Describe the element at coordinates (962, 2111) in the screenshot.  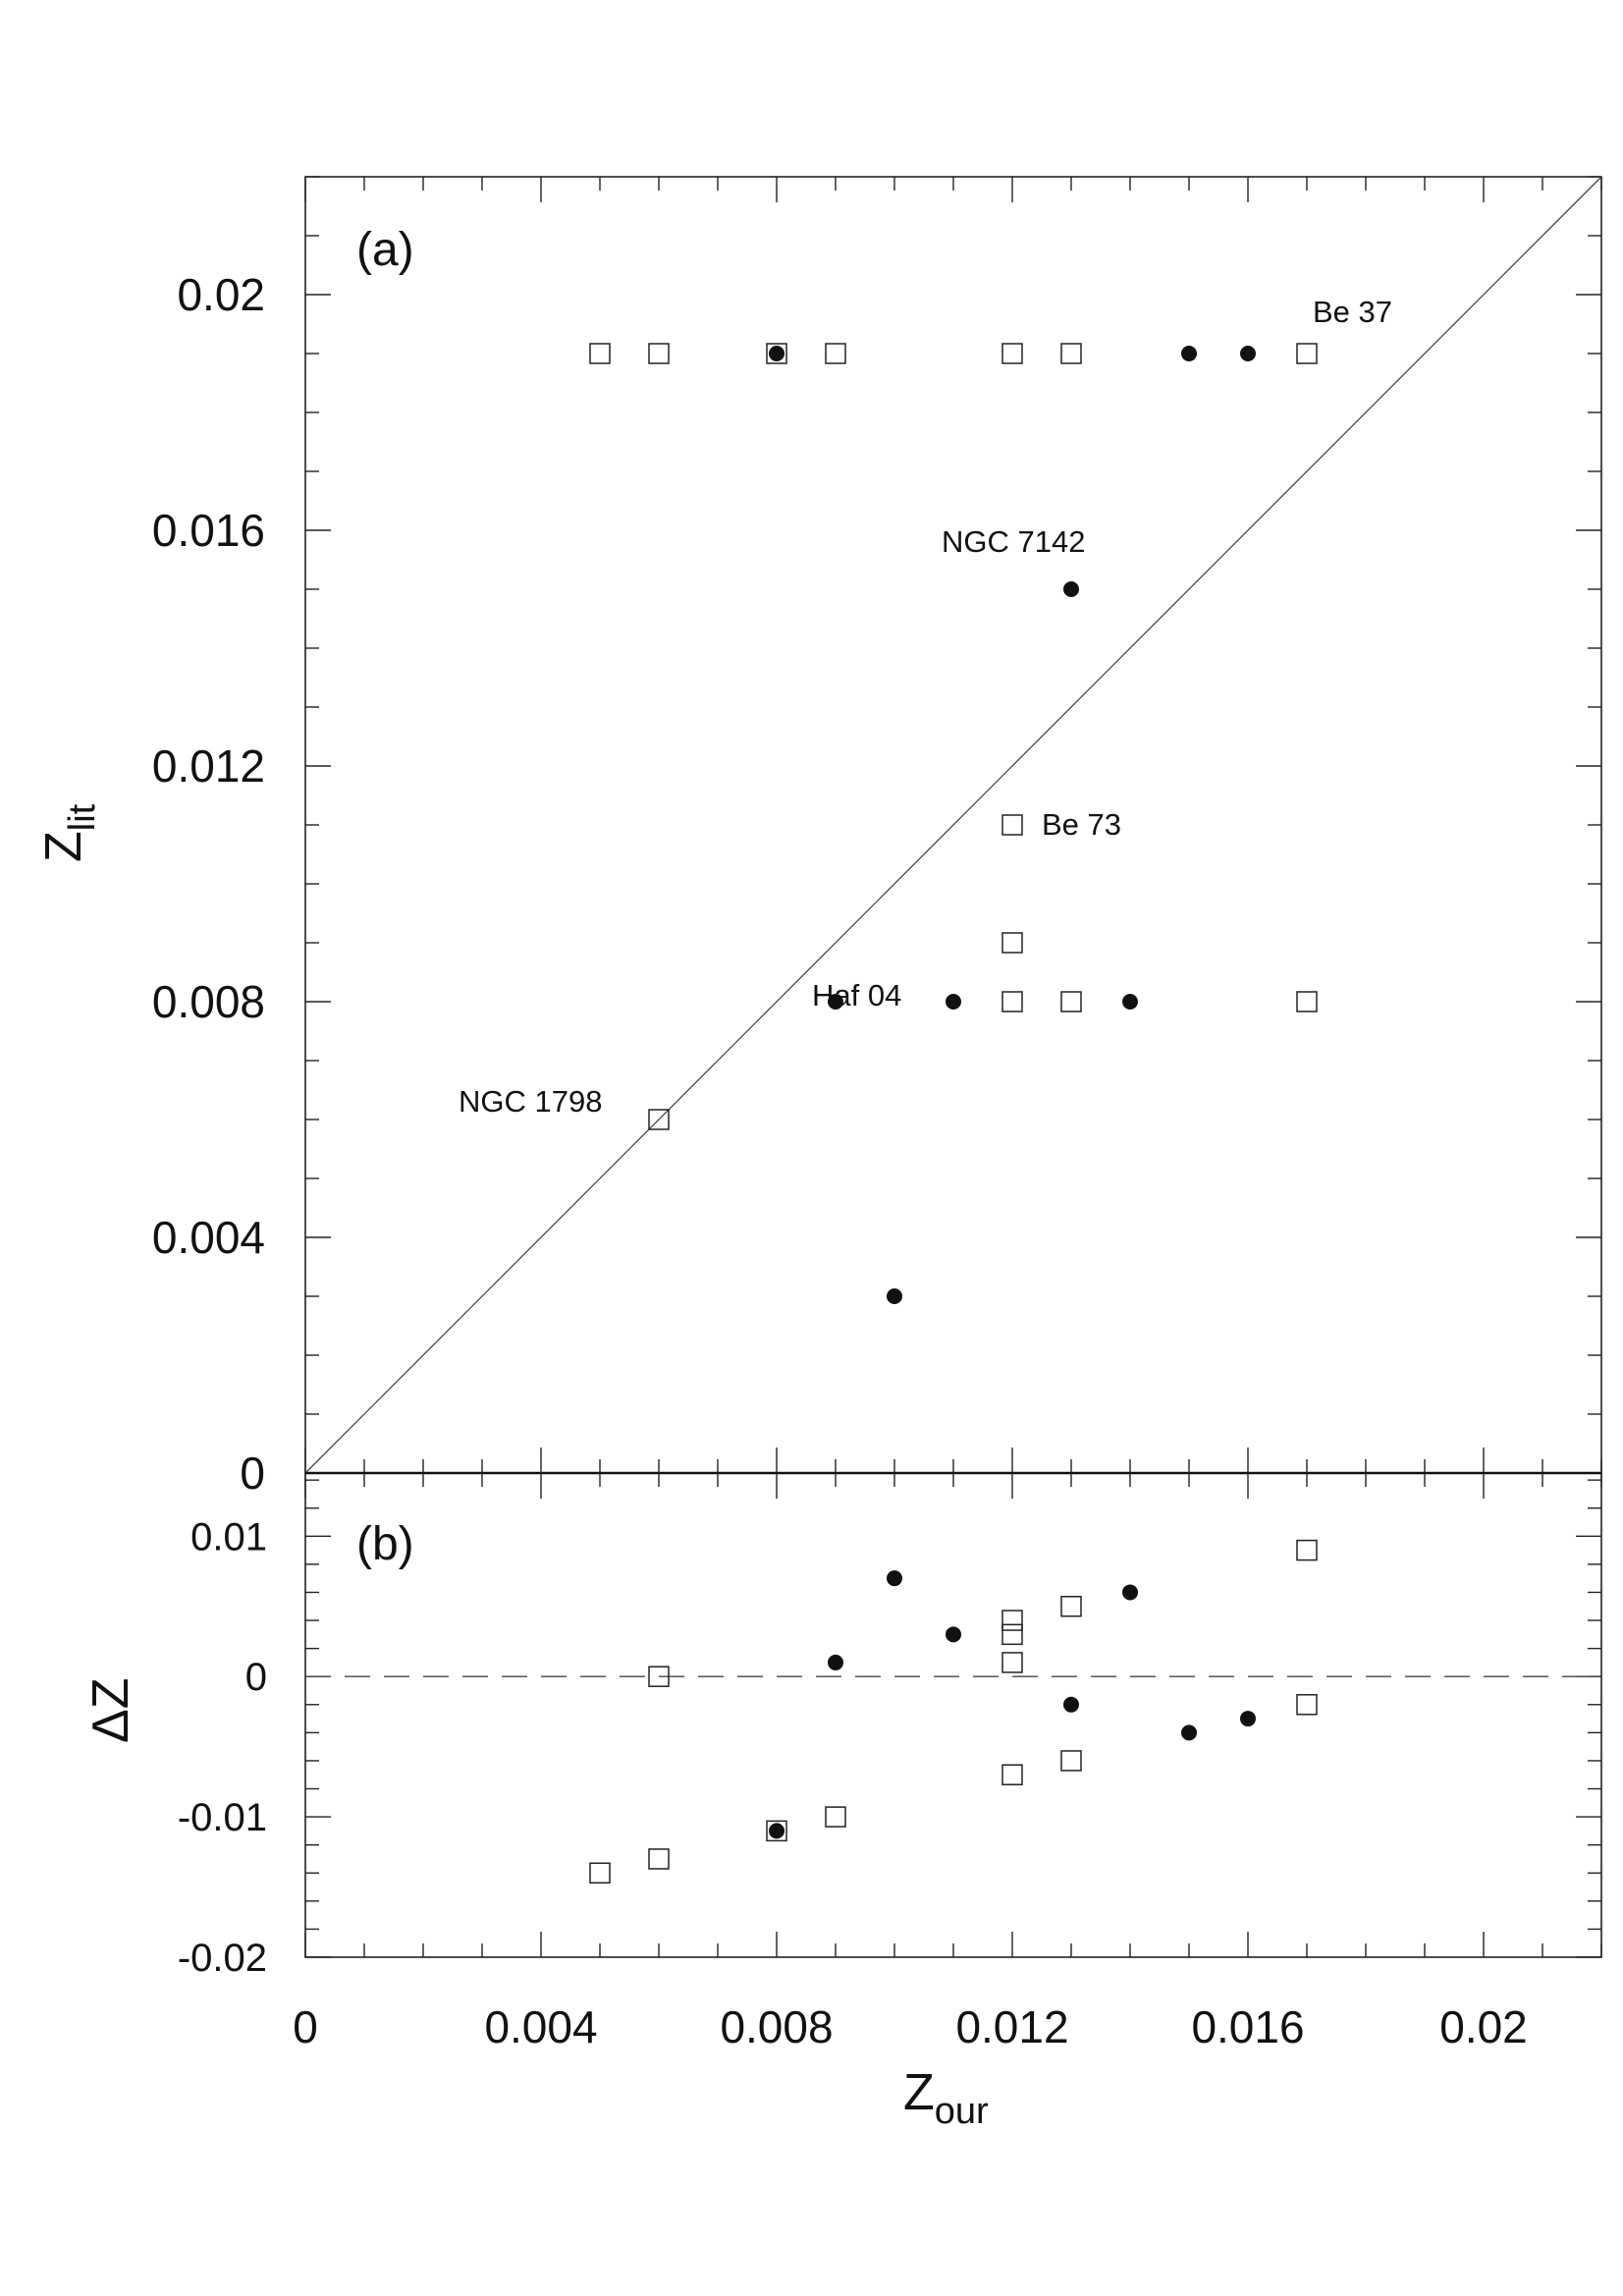
I see `x-axis-title-sub: our` at that location.